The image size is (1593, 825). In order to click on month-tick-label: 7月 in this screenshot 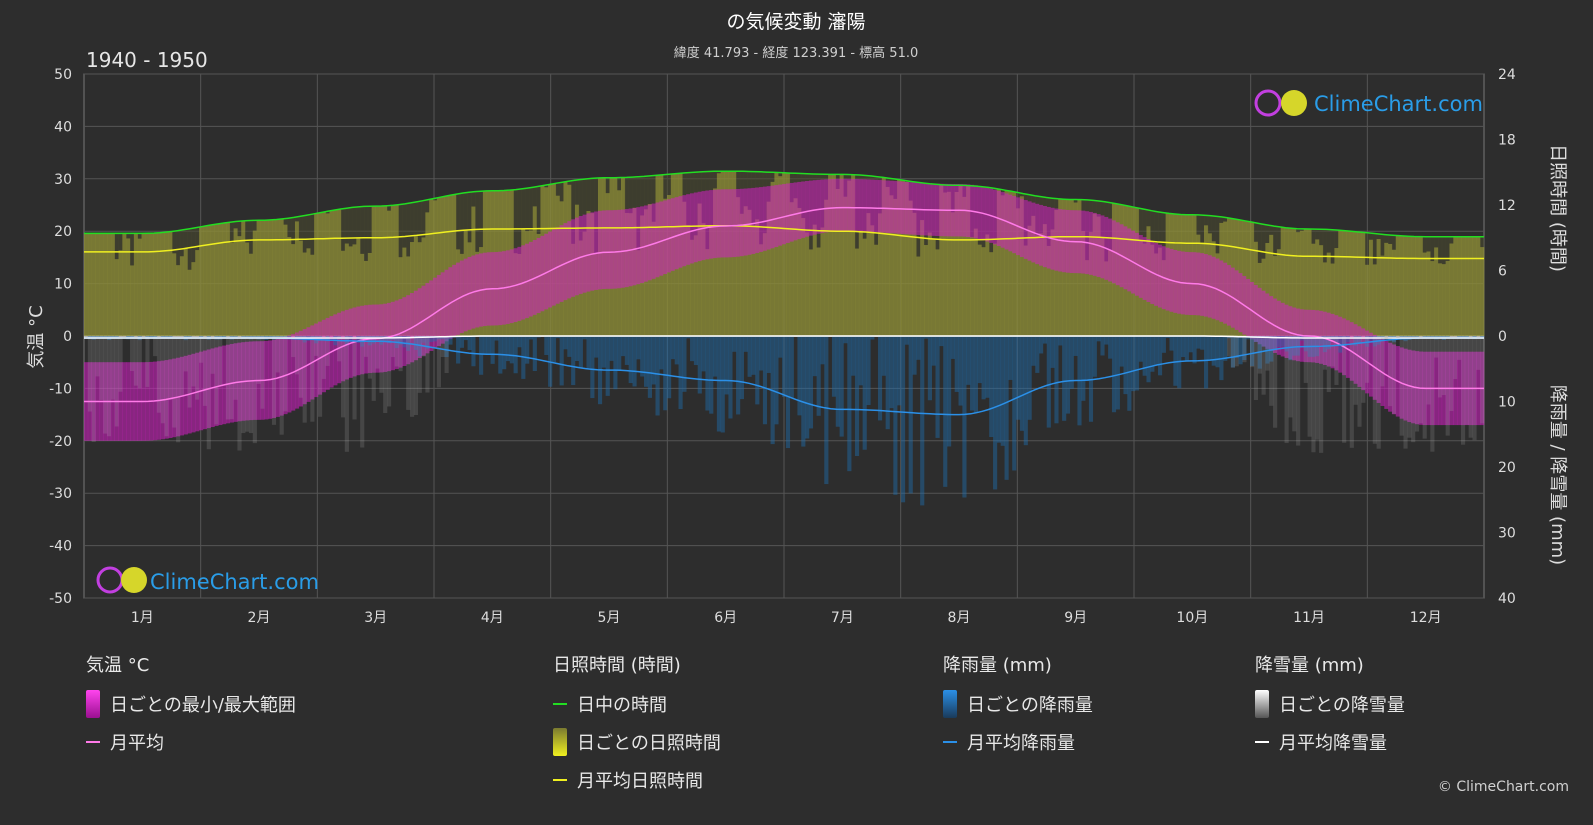, I will do `click(842, 618)`.